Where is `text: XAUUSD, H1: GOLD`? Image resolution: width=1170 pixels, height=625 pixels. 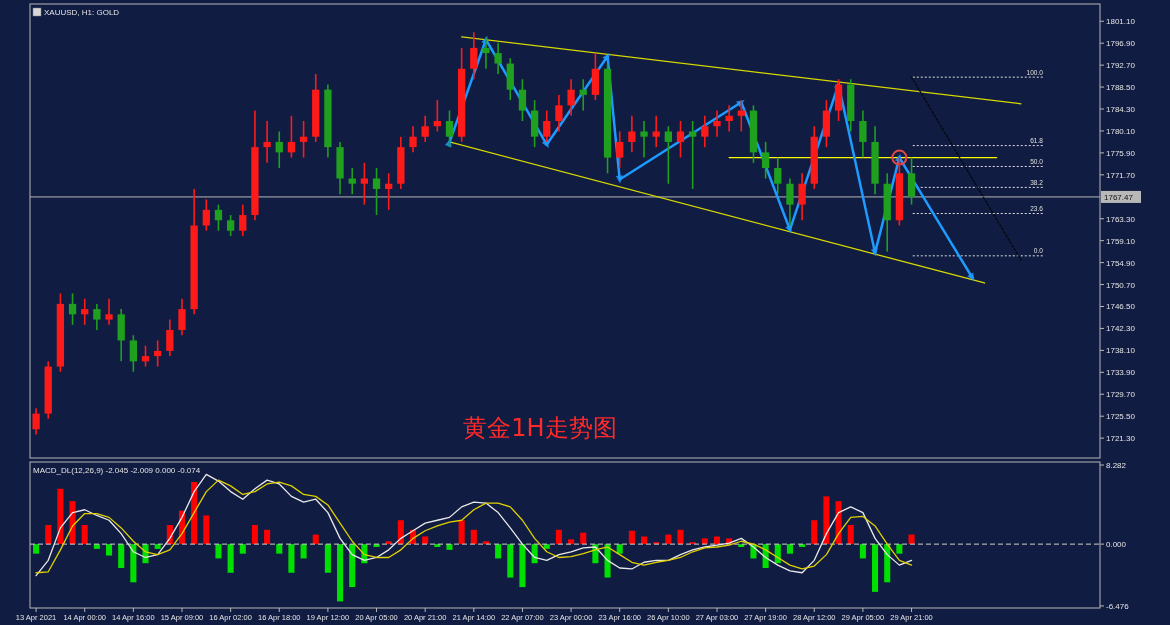
text: XAUUSD, H1: GOLD is located at coordinates (82, 12).